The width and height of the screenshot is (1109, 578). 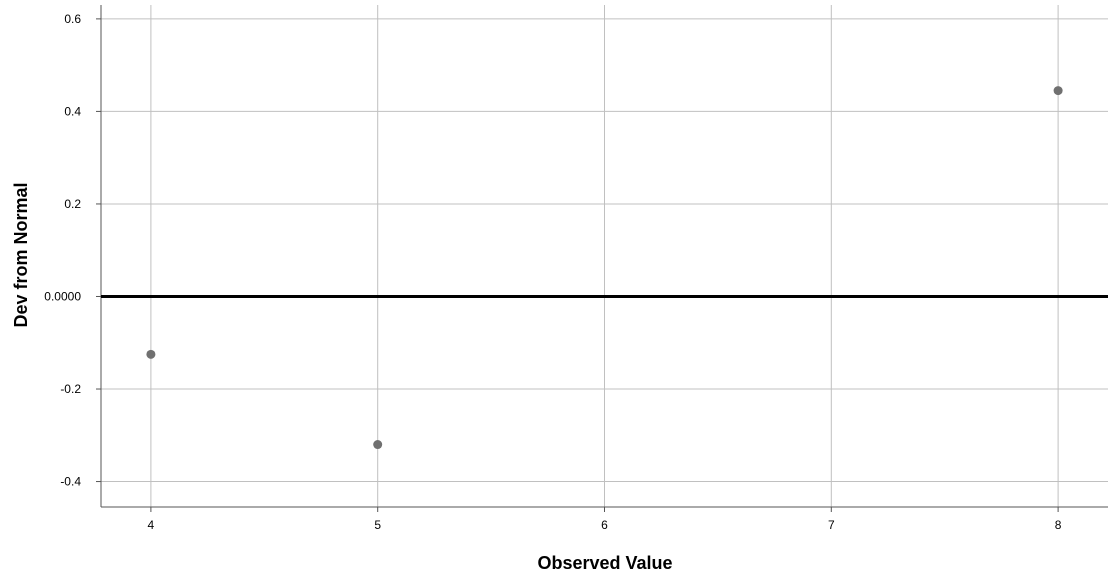 I want to click on x-tick-label: 6, so click(x=604, y=525).